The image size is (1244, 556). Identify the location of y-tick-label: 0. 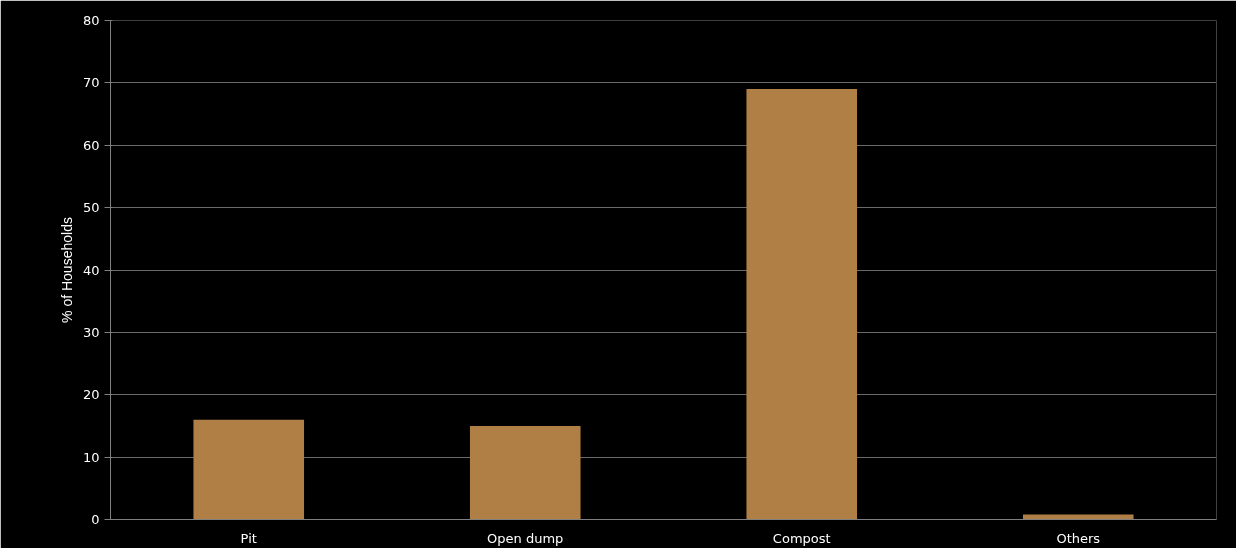
(95, 519).